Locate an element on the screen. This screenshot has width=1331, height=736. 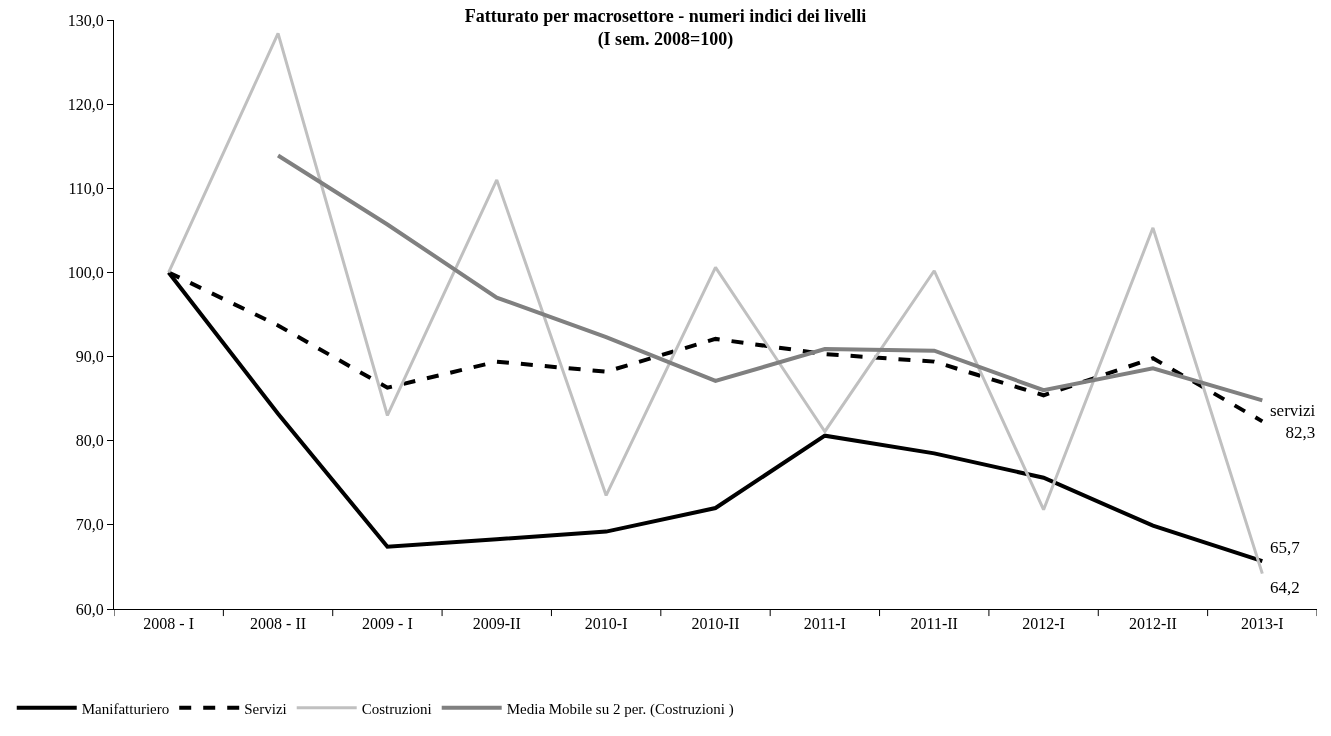
y-tick-label: 100,0 is located at coordinates (85, 273).